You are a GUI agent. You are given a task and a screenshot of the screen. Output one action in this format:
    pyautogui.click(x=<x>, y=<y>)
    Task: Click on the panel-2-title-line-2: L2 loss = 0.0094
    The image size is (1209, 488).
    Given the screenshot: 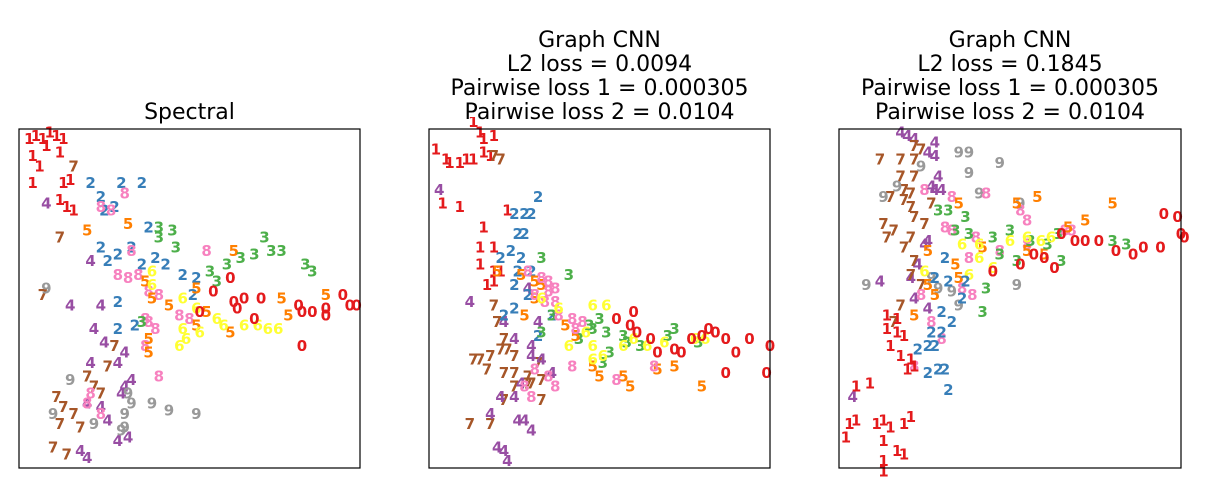 What is the action you would take?
    pyautogui.click(x=599, y=64)
    